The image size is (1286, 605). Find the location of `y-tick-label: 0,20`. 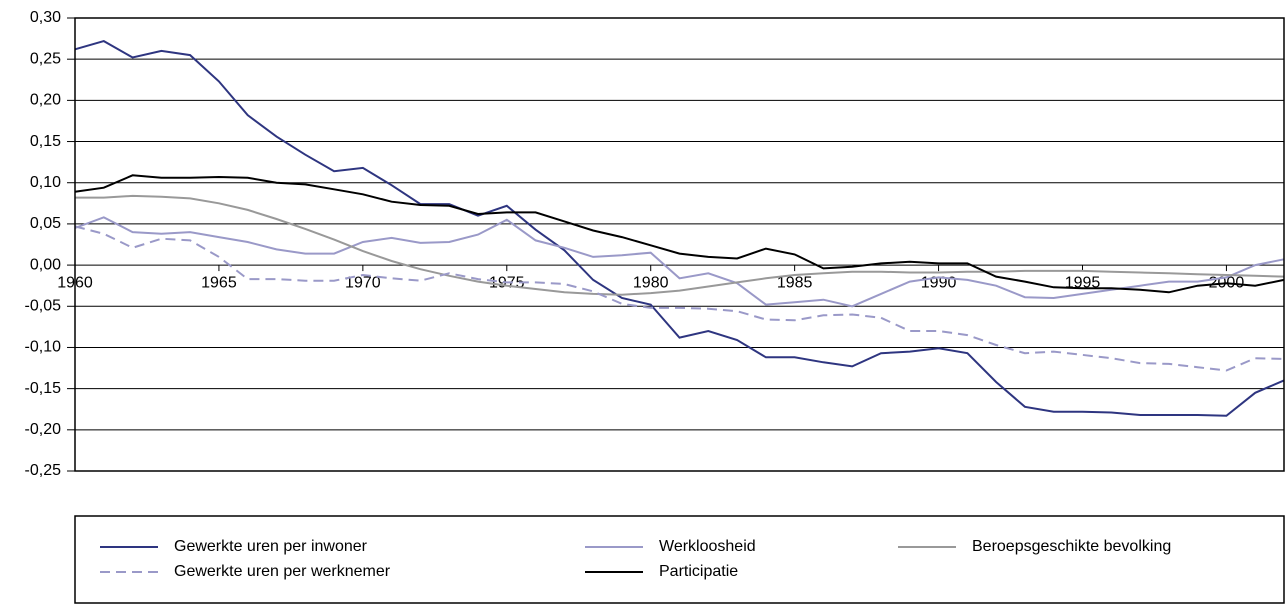

y-tick-label: 0,20 is located at coordinates (45, 100).